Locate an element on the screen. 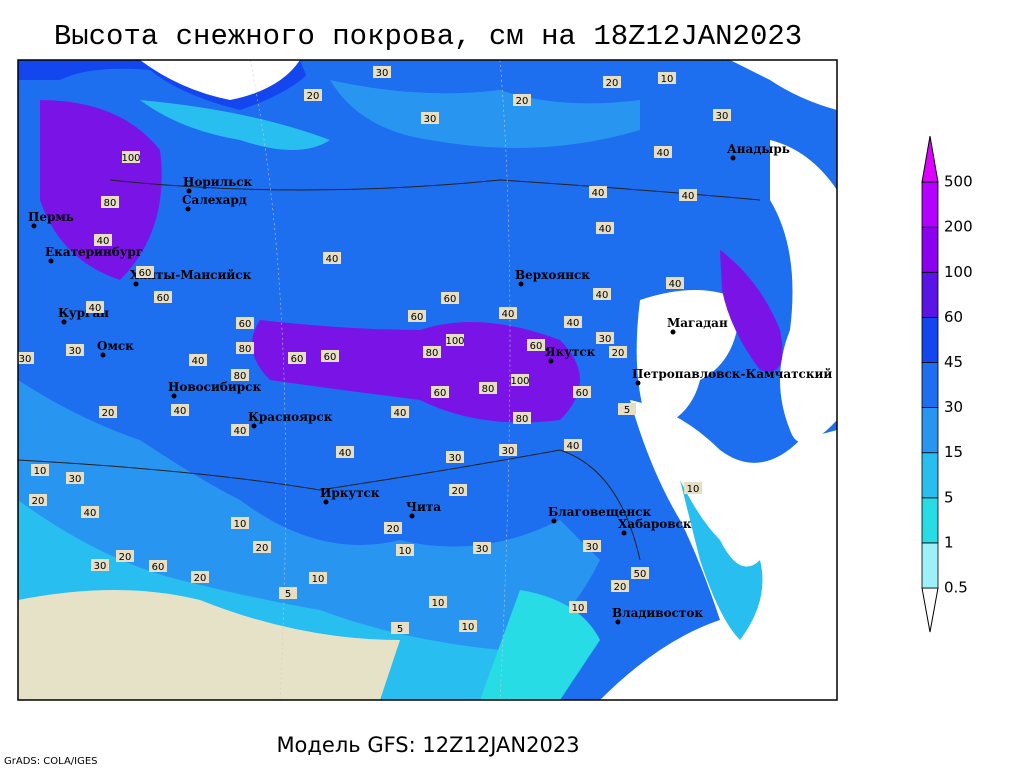 The width and height of the screenshot is (1024, 768). colorbar-label: 5 is located at coordinates (949, 497).